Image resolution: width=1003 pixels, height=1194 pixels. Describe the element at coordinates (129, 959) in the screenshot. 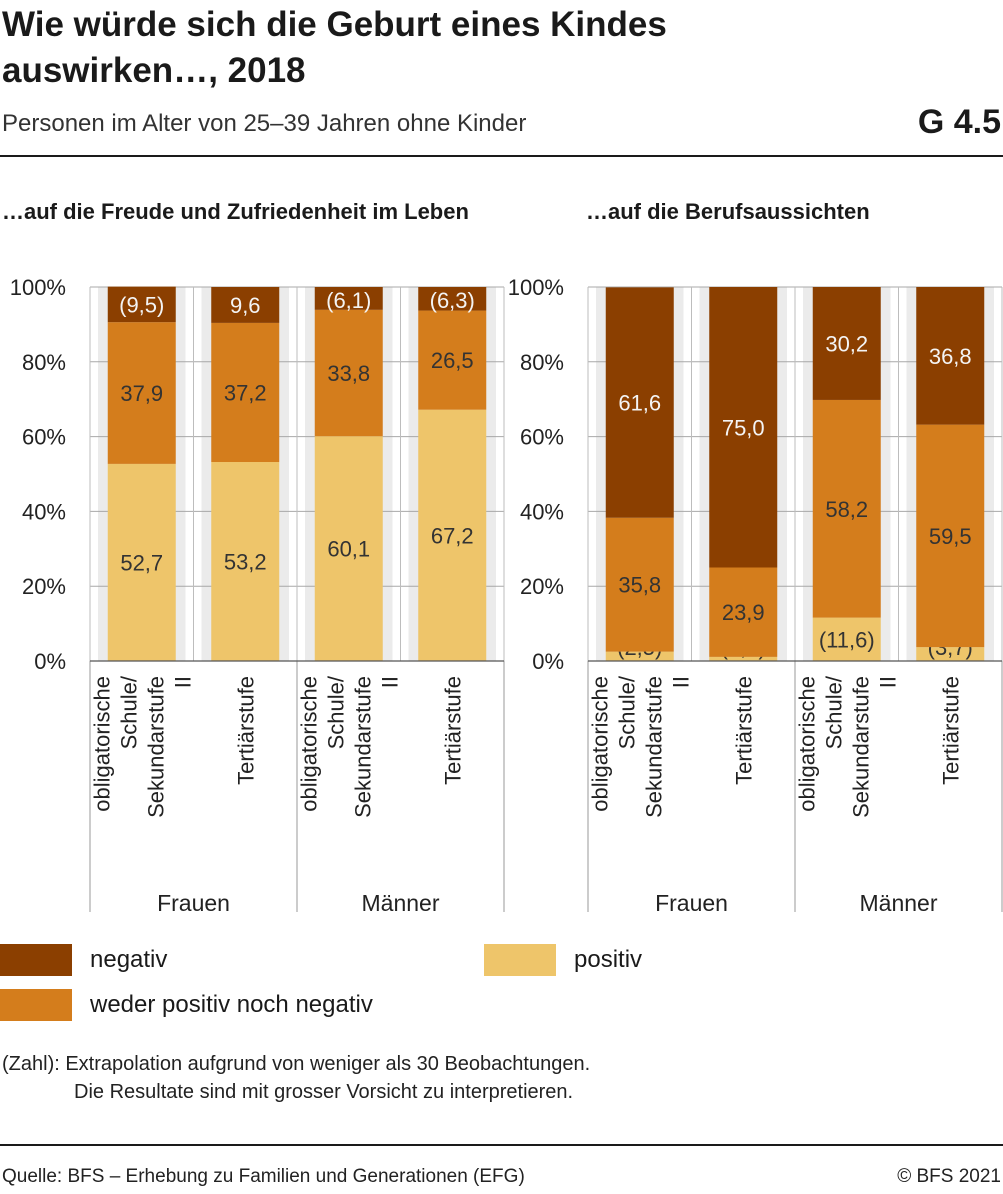

I see `legend-label-negativ: negativ` at that location.